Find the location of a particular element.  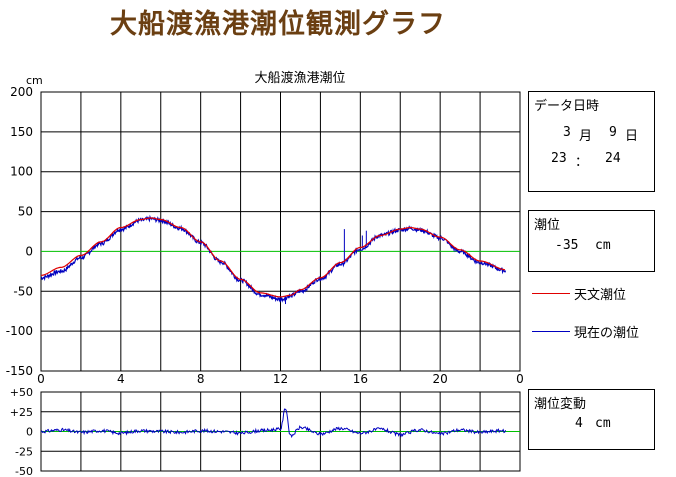

series-observed-line is located at coordinates (273, 258).